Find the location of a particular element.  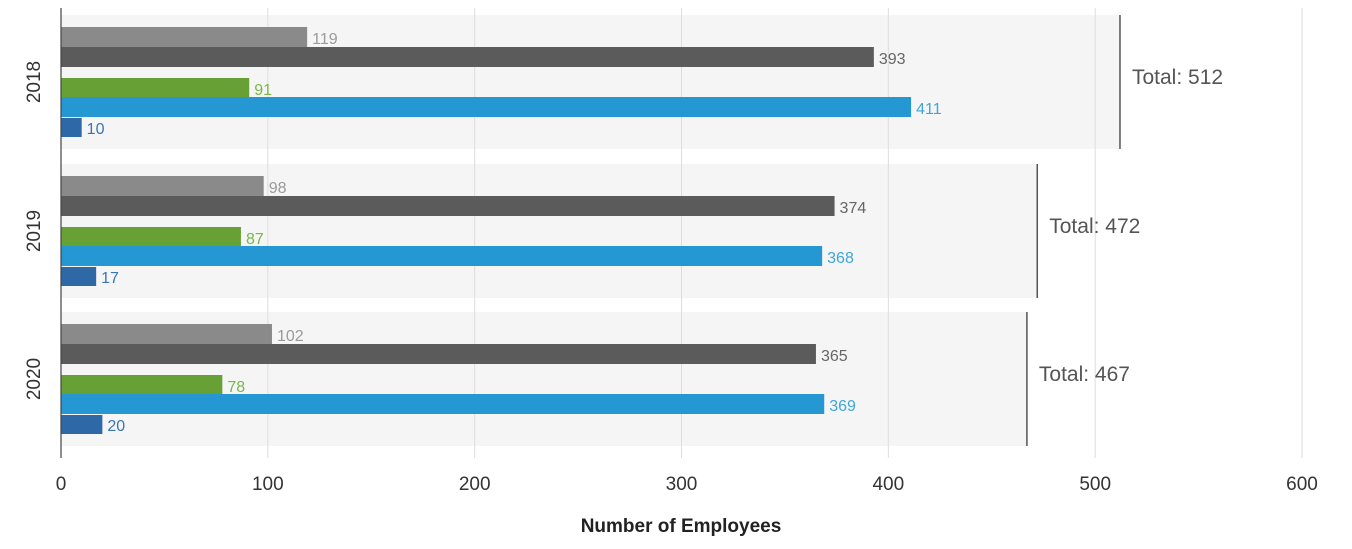

data-label: 17 is located at coordinates (110, 278).